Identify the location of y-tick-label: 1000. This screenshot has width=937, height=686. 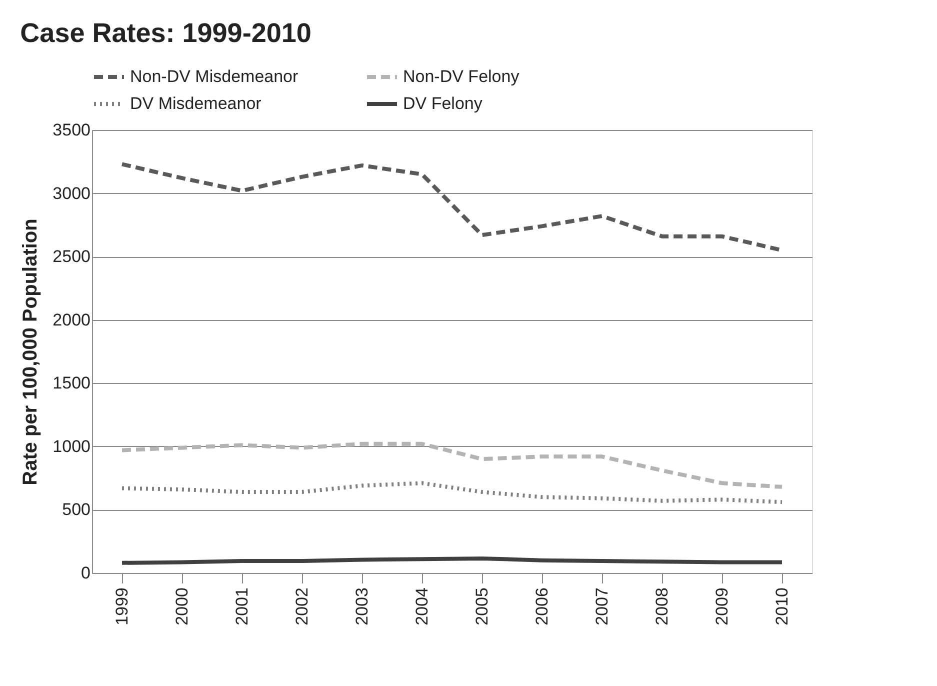
(71, 446).